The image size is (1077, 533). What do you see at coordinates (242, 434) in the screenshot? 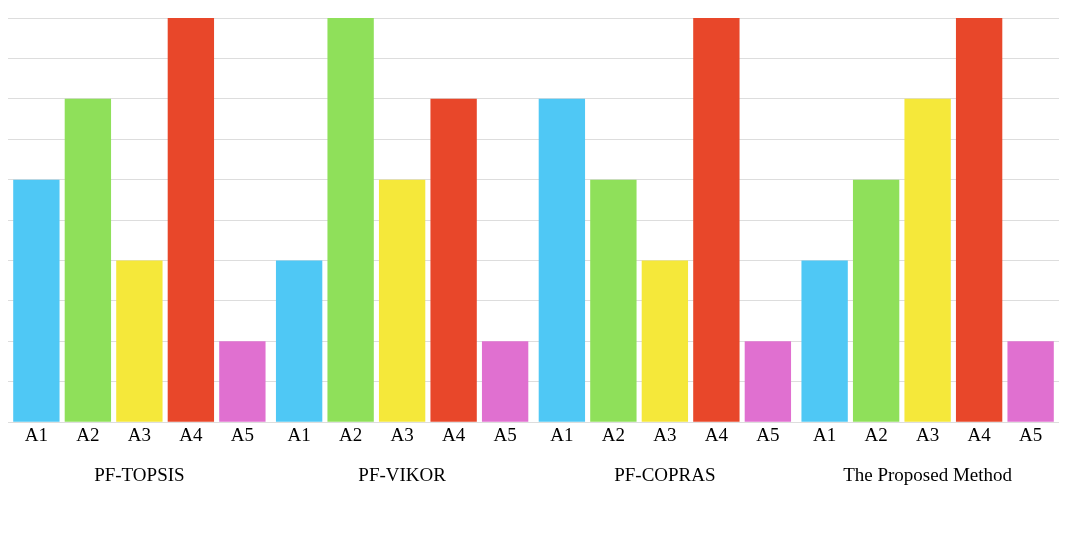
I see `series-label: A5` at bounding box center [242, 434].